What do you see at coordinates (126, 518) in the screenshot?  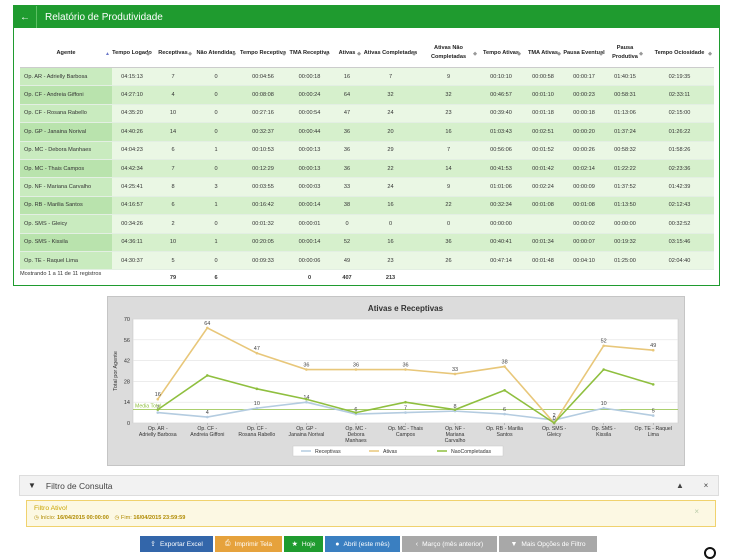 I see `end-label: Fim:` at bounding box center [126, 518].